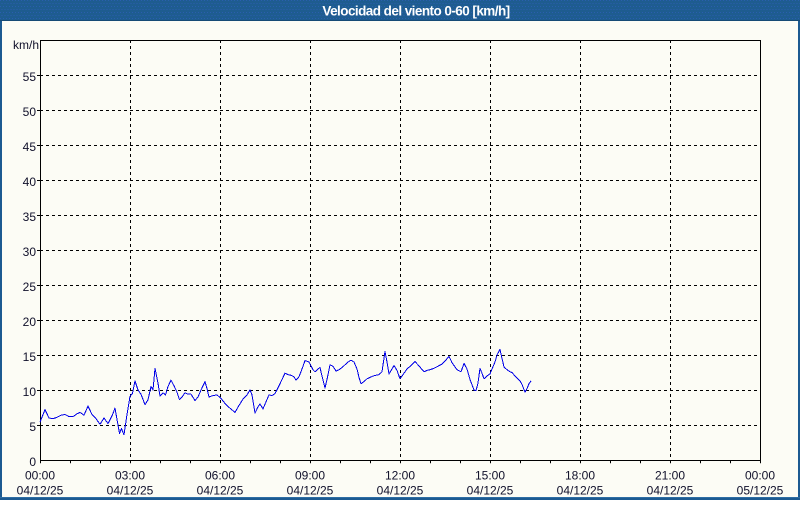 This screenshot has height=505, width=800. I want to click on svg-text: 45, so click(30, 147).